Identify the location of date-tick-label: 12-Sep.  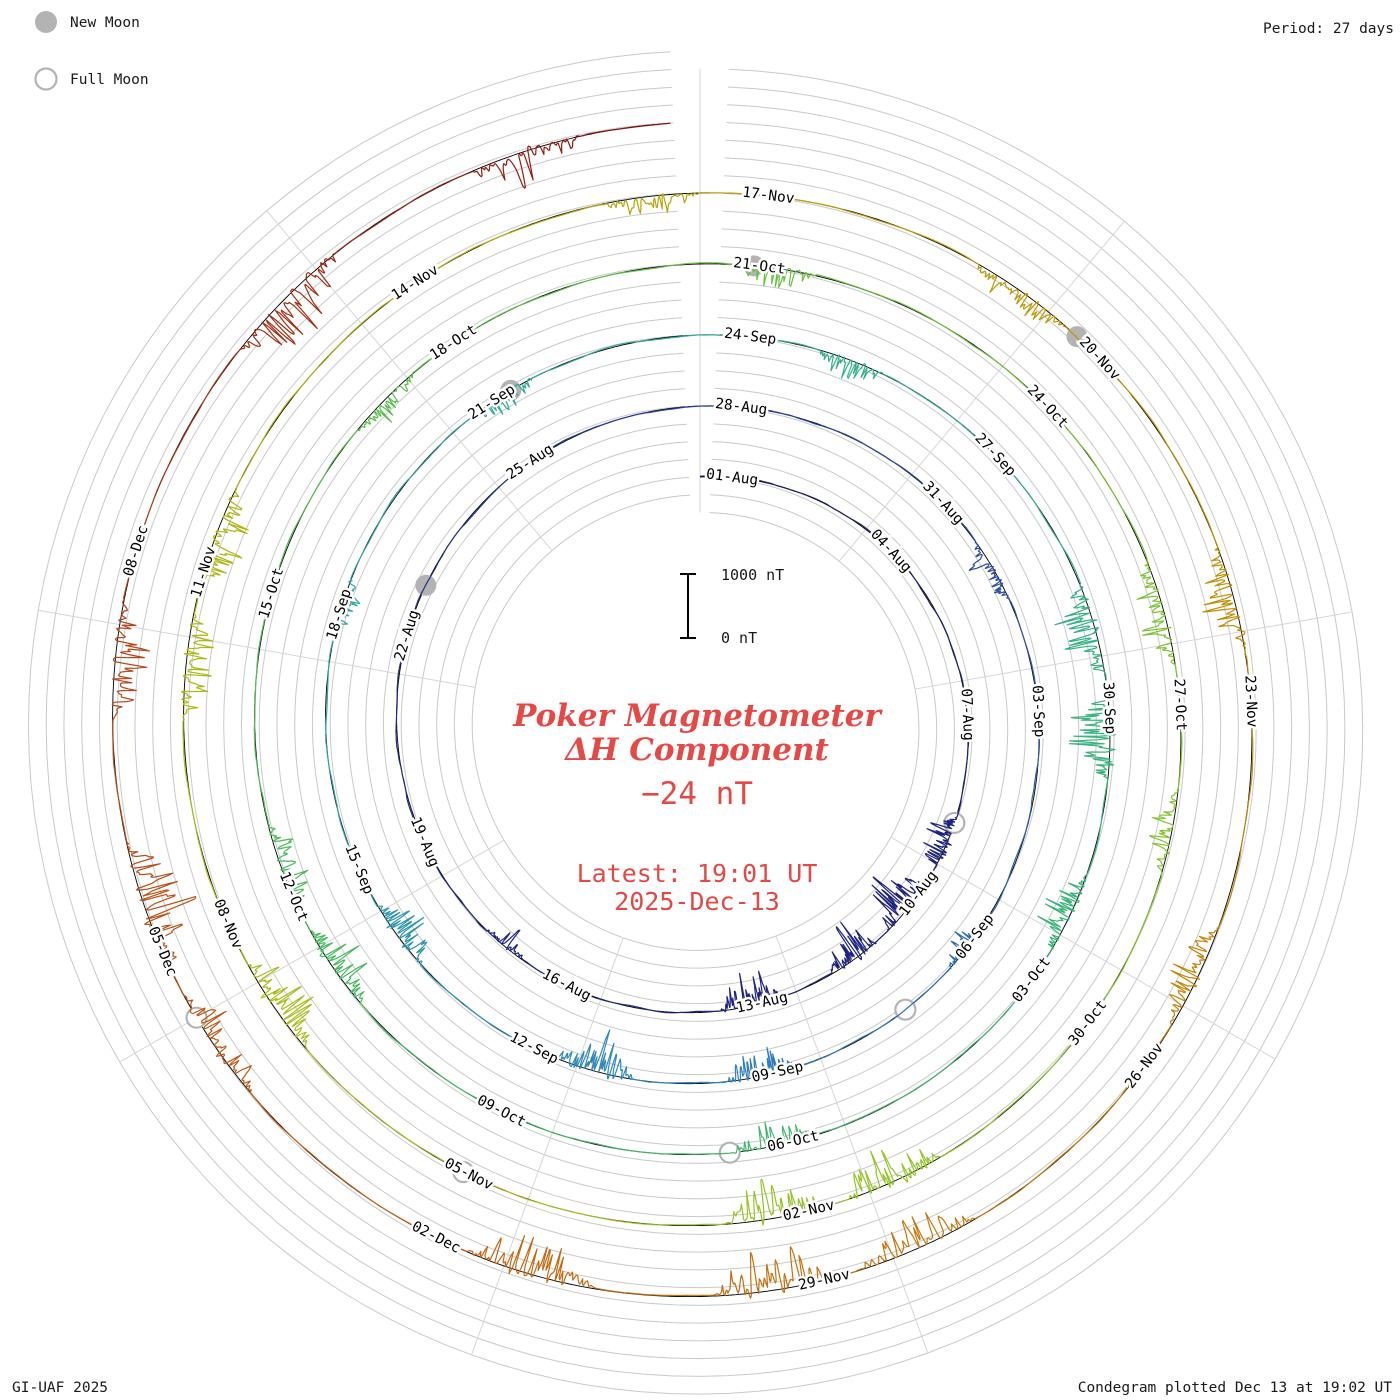
(534, 1048).